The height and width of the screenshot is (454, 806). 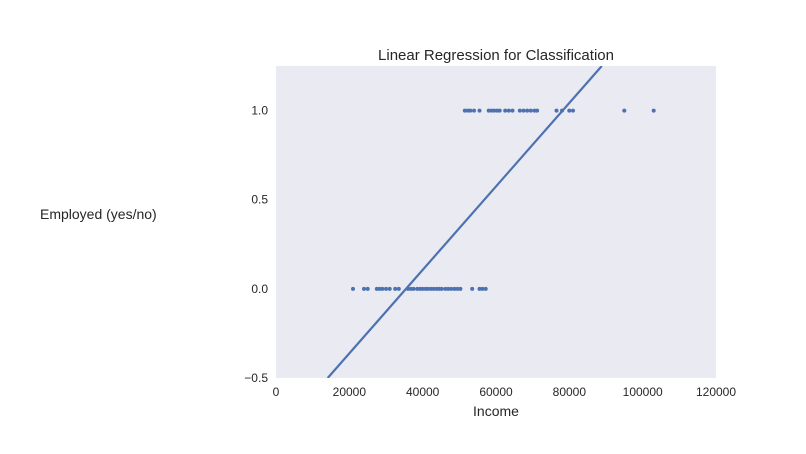 I want to click on y-tick-label: 0.0, so click(x=259, y=289).